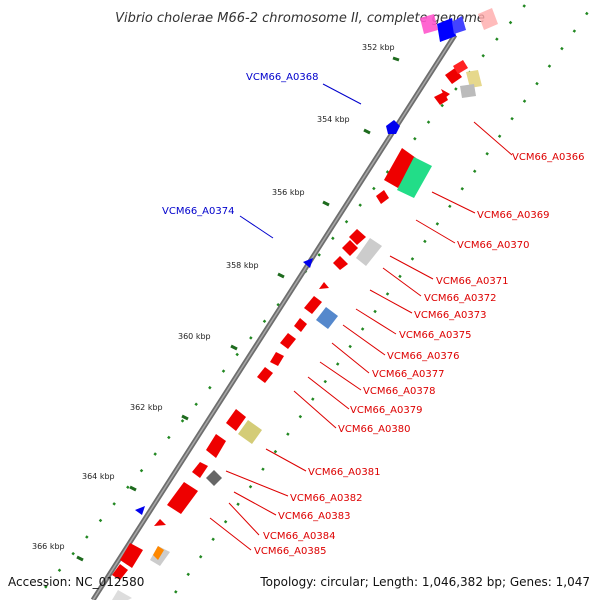 This screenshot has height=600, width=600. Describe the element at coordinates (460, 298) in the screenshot. I see `gene-label-vcm66-a0372: VCM66_A0372` at that location.